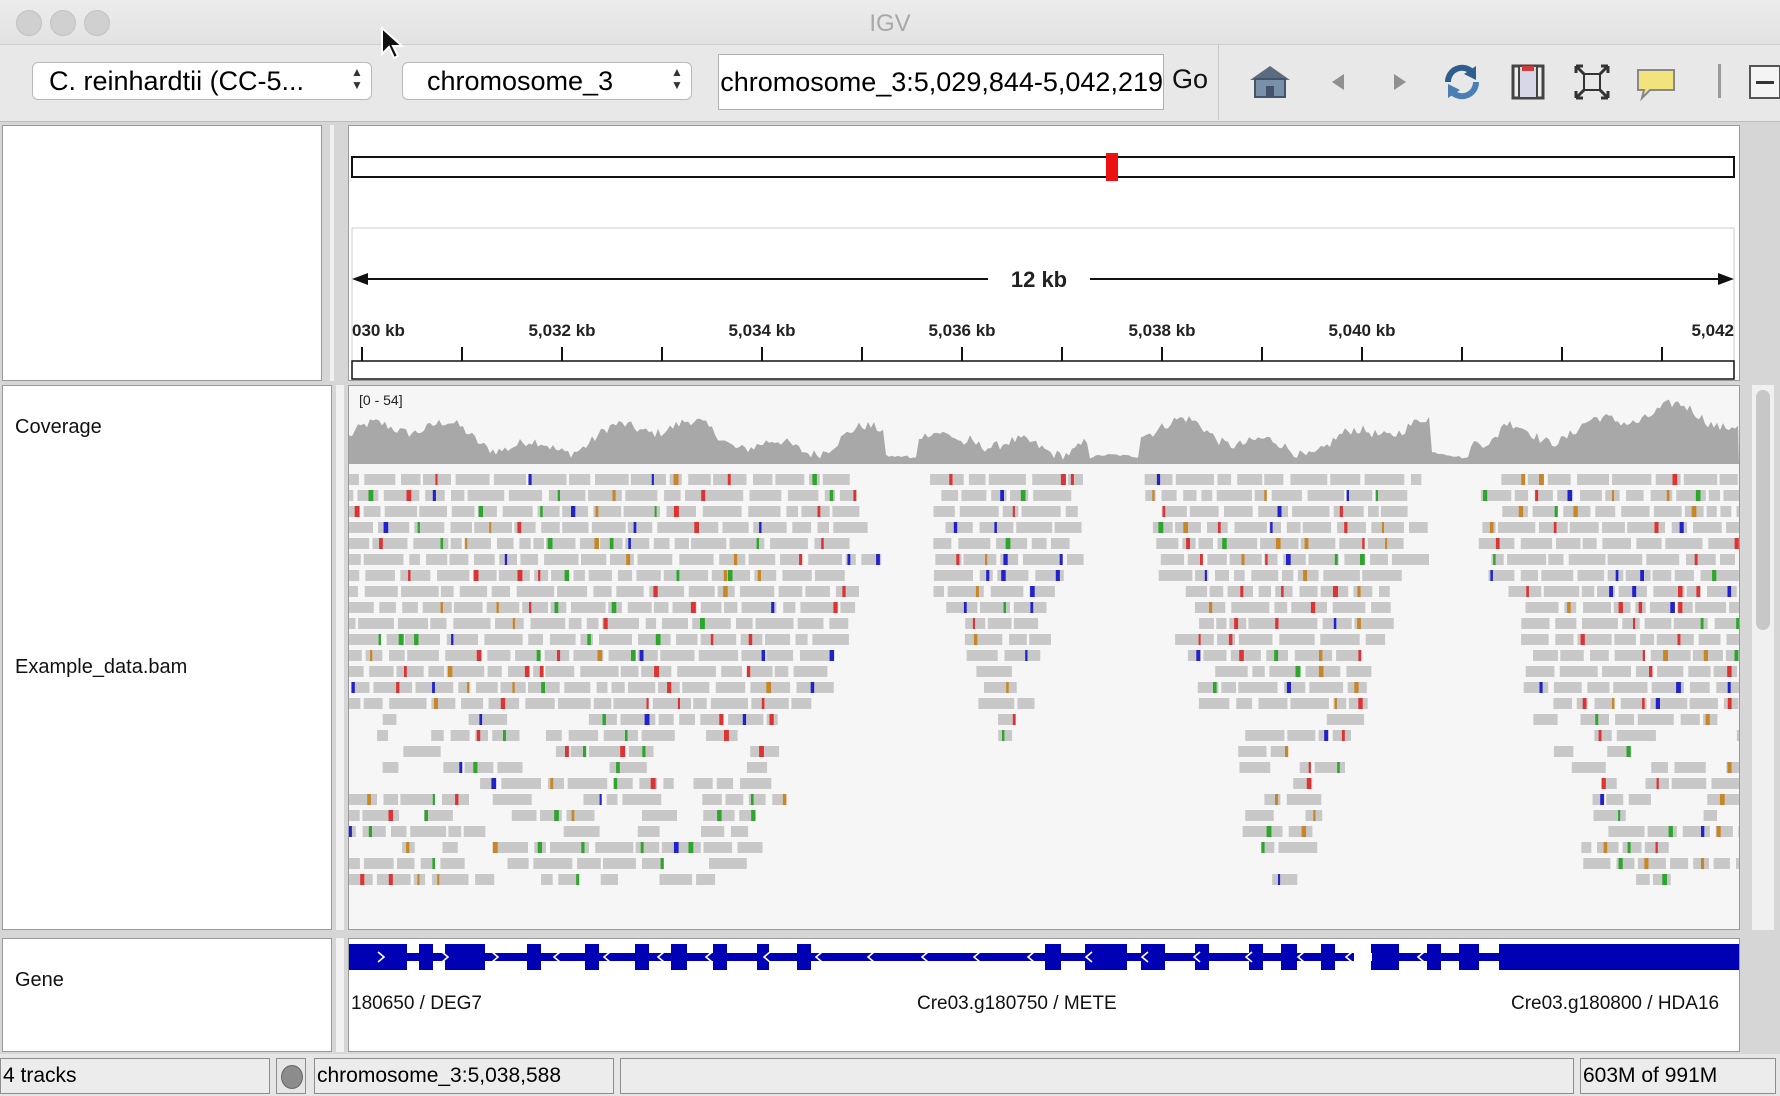 This screenshot has height=1096, width=1780. I want to click on forward-button, so click(1400, 82).